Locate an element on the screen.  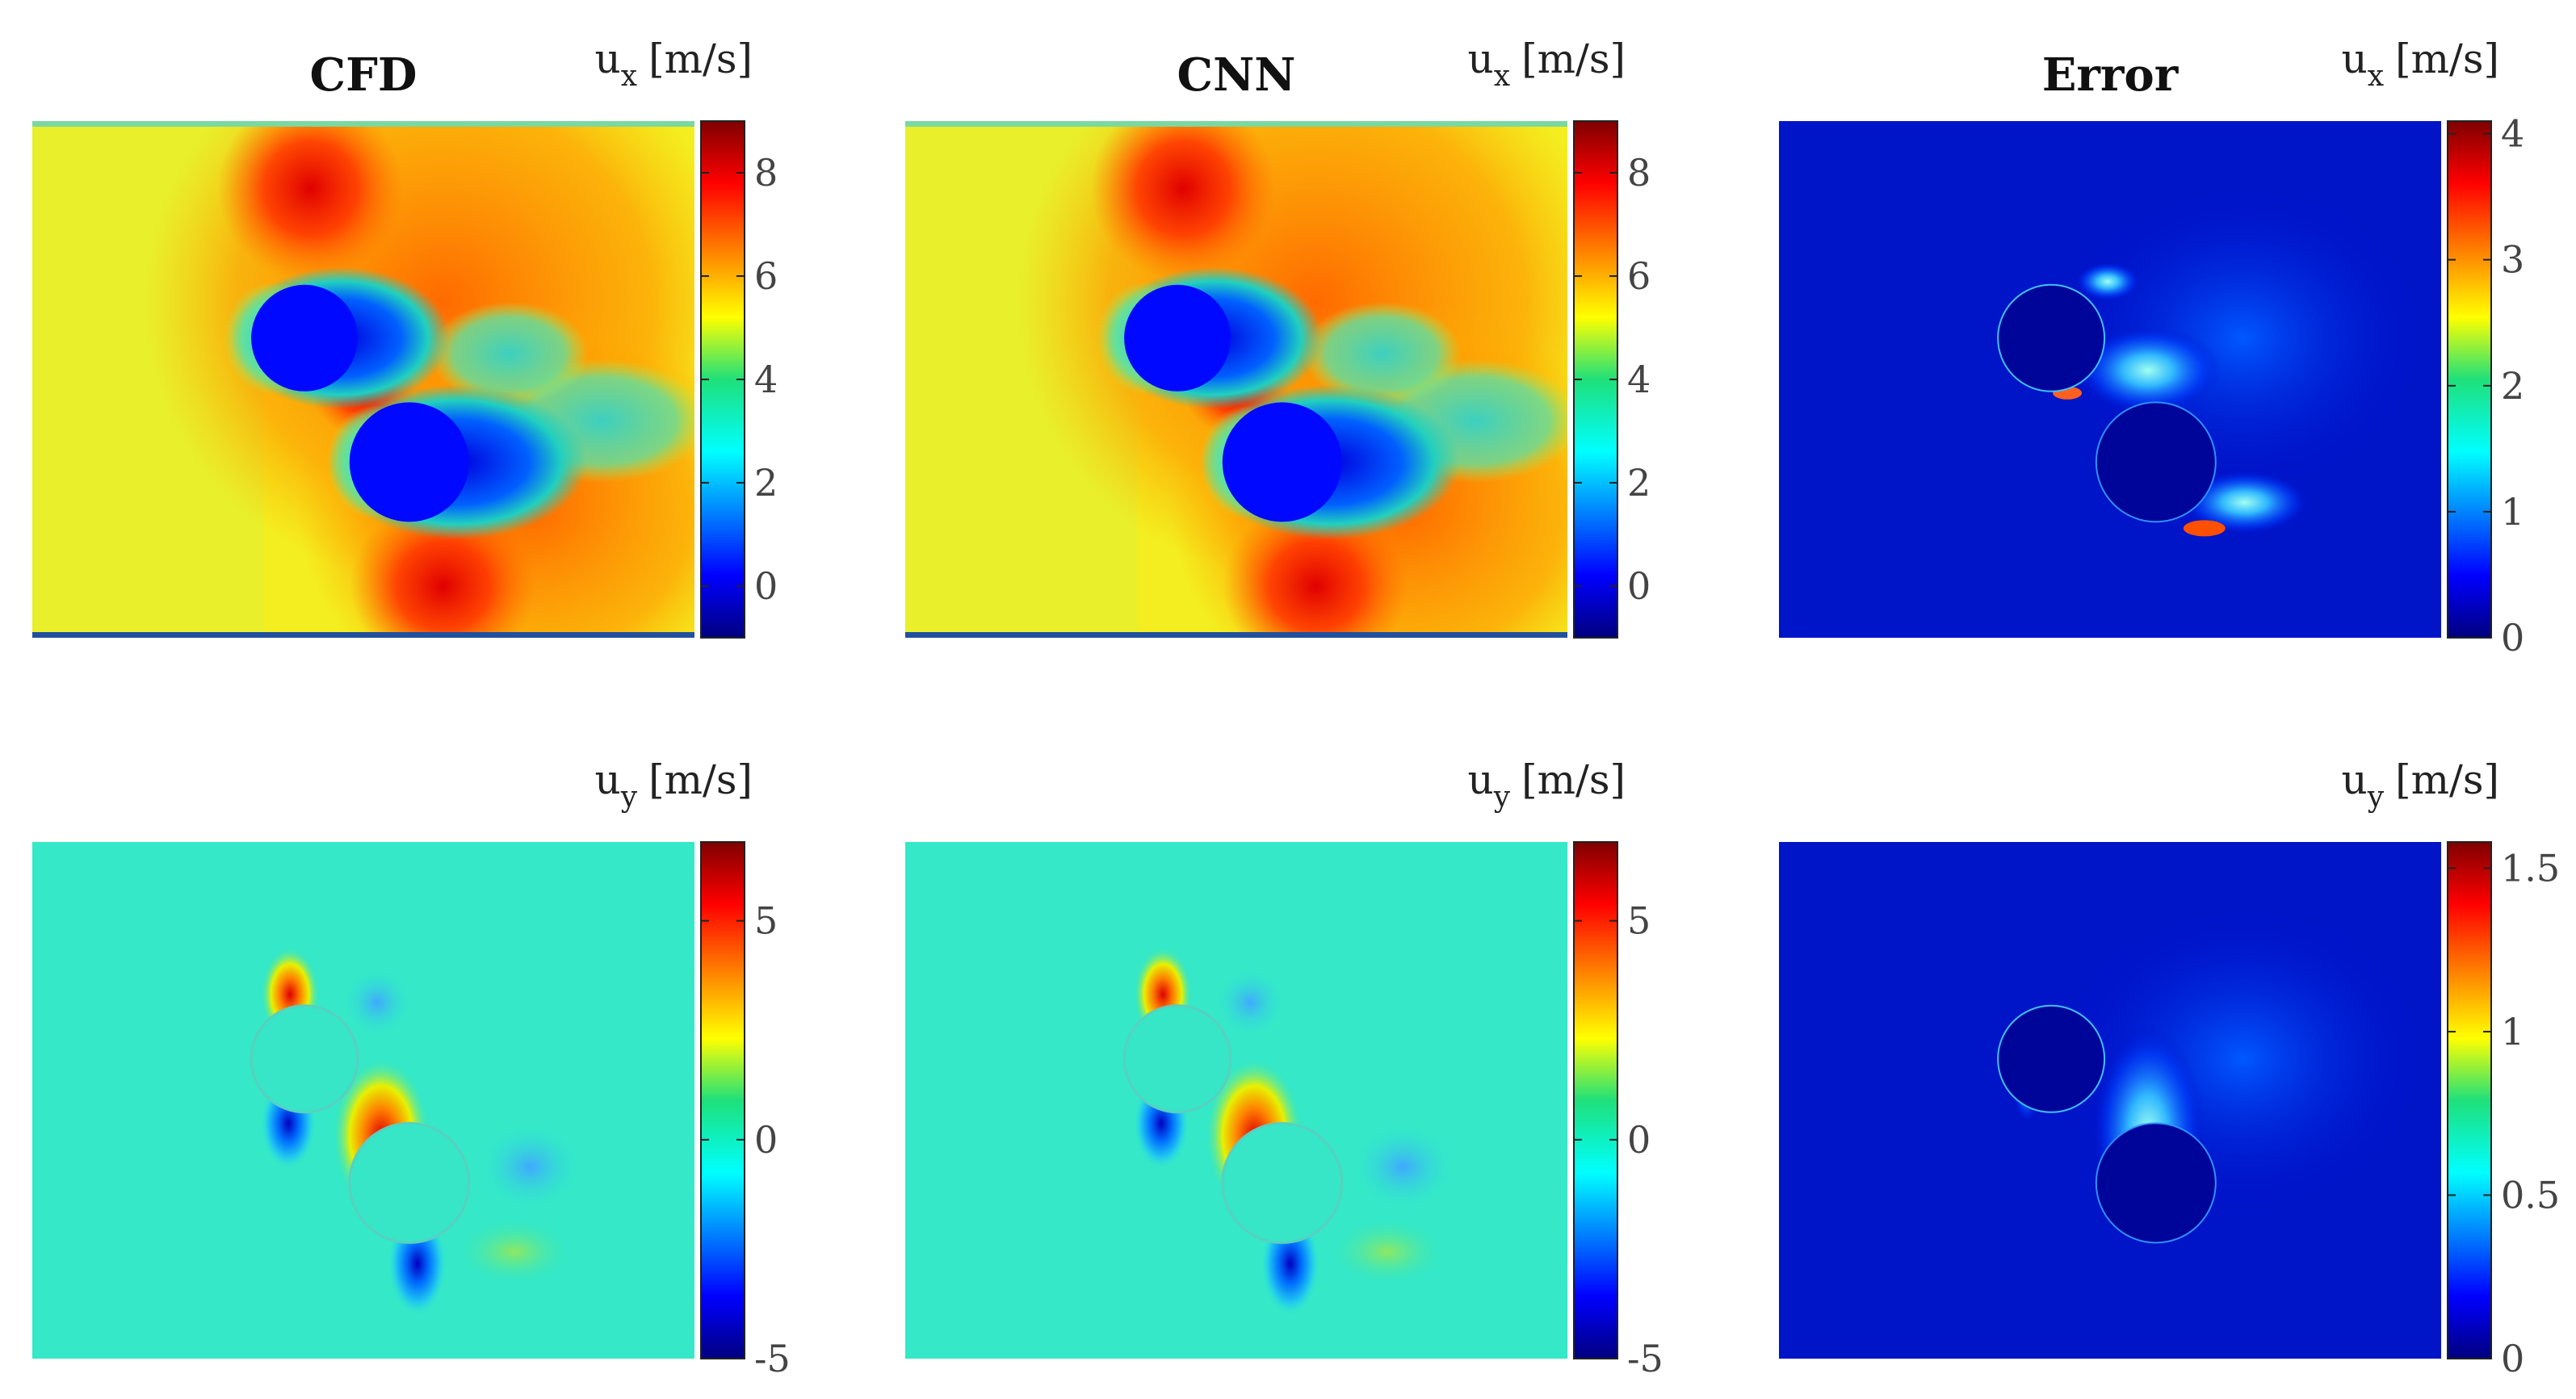
heatmap-panel-1: CFD ux [m/s] 8 6 4 2 0 is located at coordinates (405, 337).